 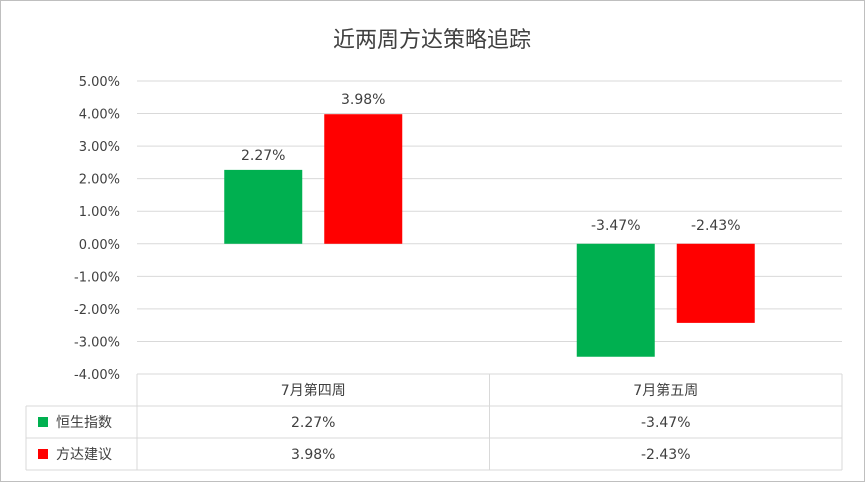 What do you see at coordinates (666, 423) in the screenshot?
I see `table-cell: -3.47%` at bounding box center [666, 423].